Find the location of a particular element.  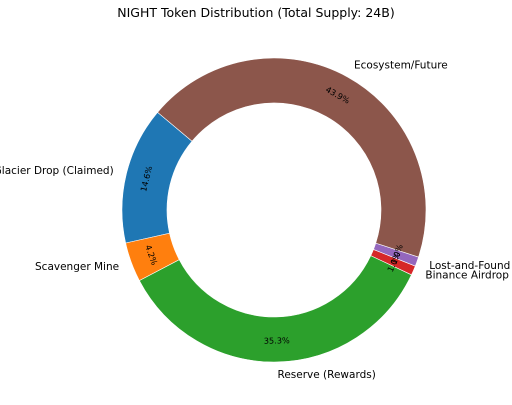

slice-label-lost-and-found: Lost-and-Found is located at coordinates (469, 266).